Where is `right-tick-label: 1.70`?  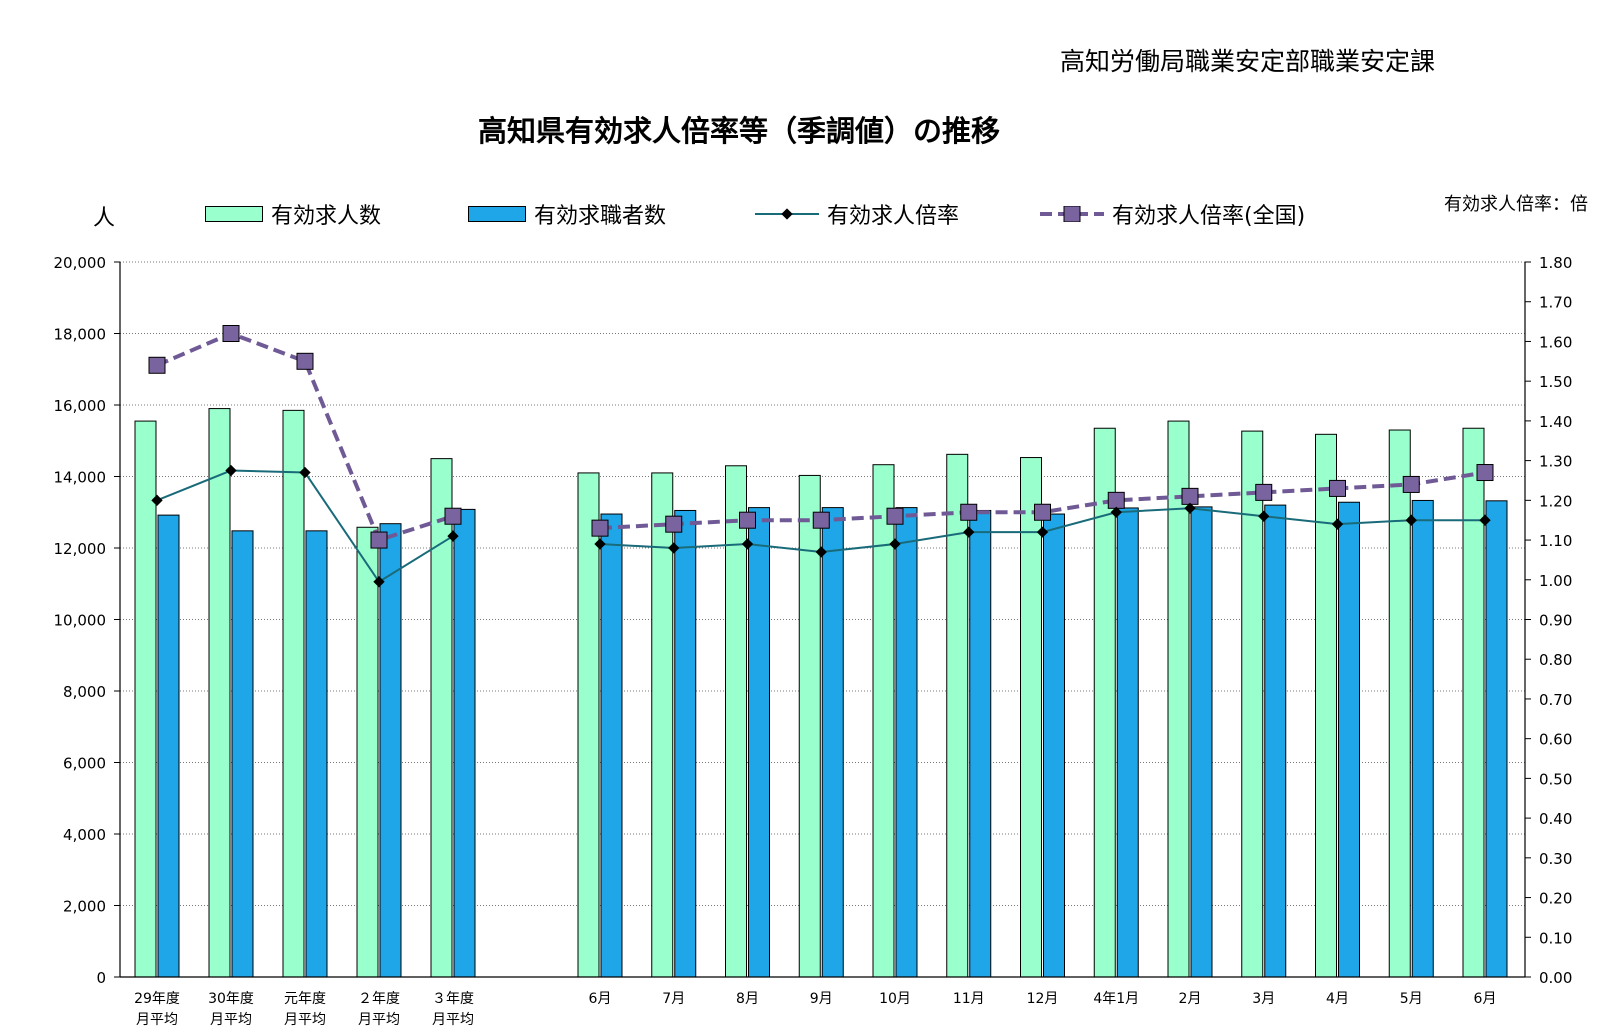
right-tick-label: 1.70 is located at coordinates (1555, 303).